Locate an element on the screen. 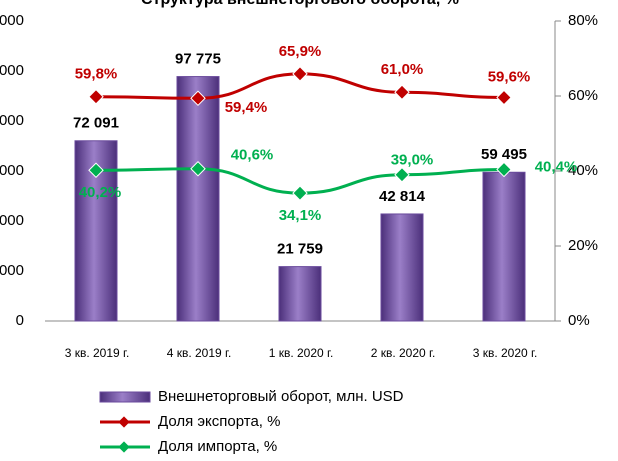  bar-label: 72 091 is located at coordinates (96, 123).